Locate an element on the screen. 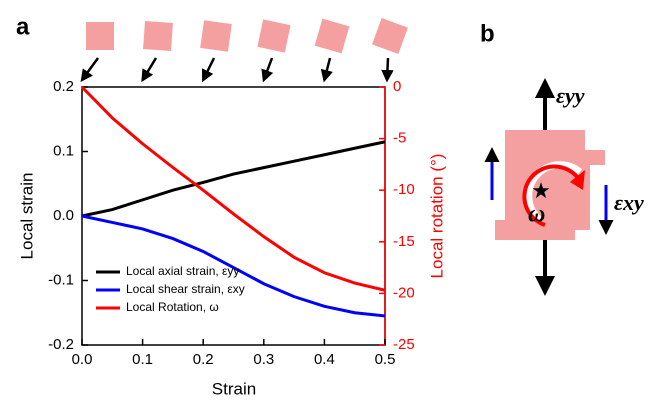  panel-label: b is located at coordinates (487, 33).